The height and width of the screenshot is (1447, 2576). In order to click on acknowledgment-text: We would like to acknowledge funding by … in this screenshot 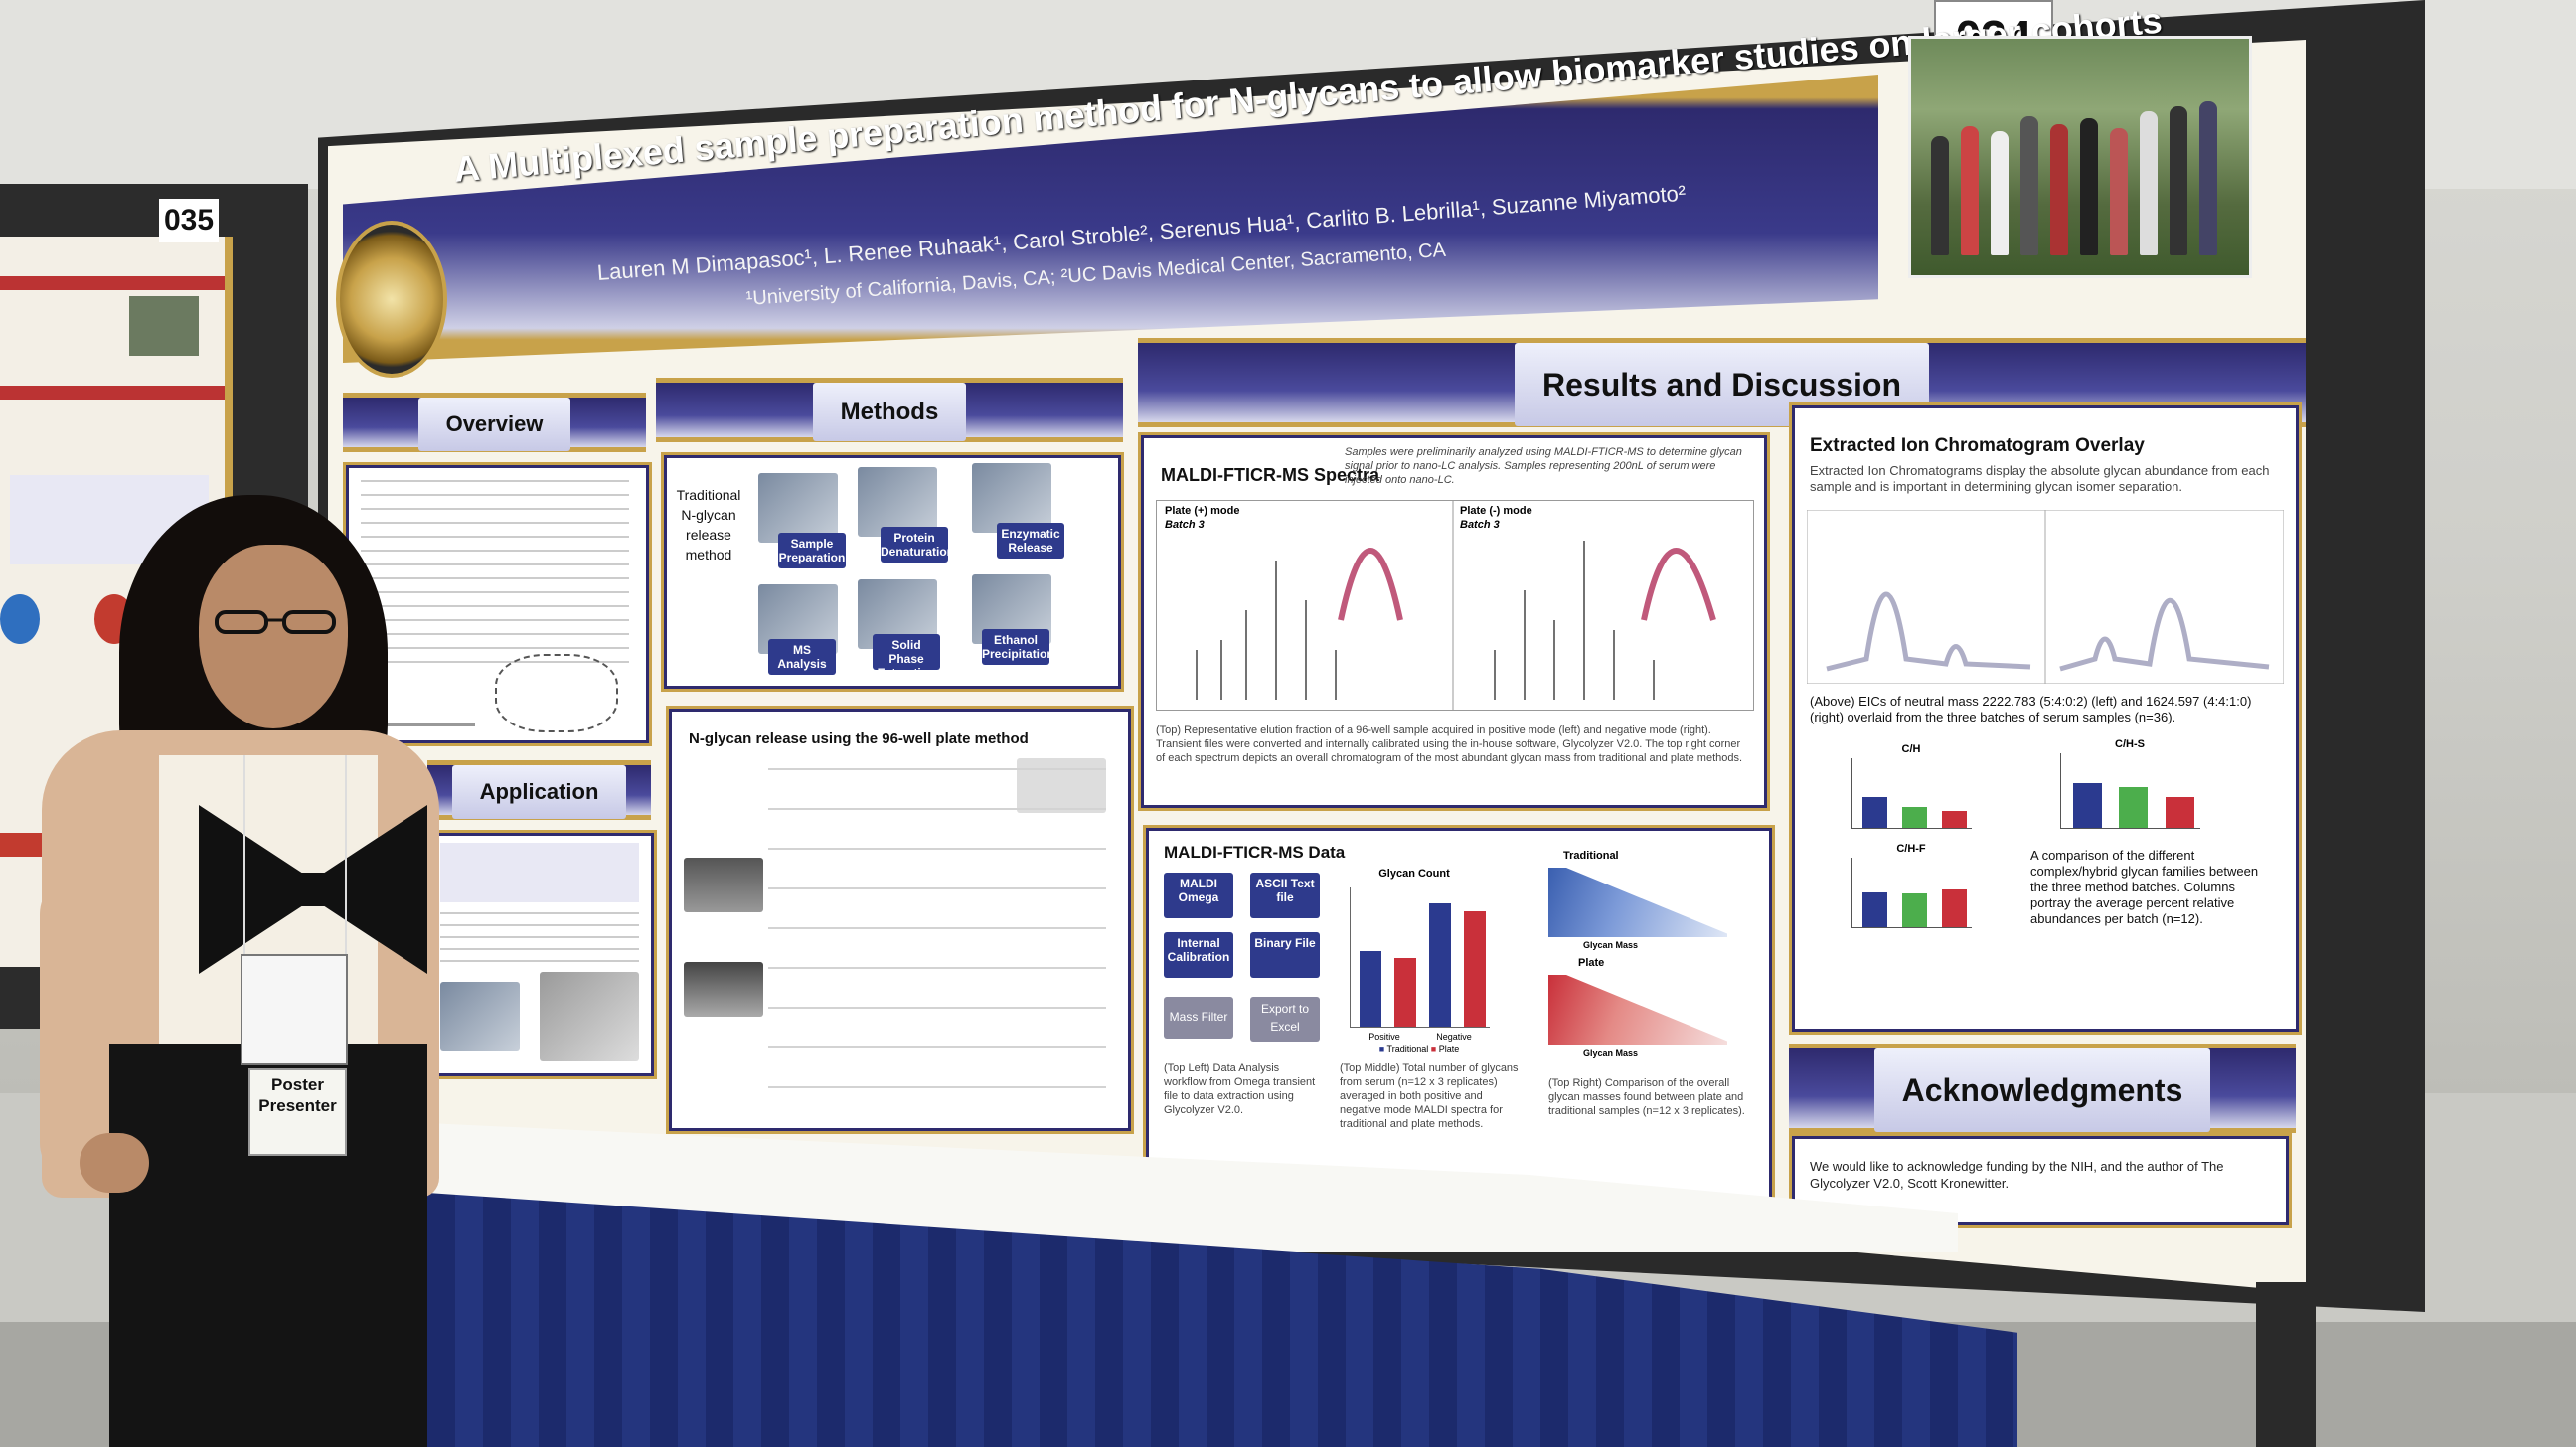, I will do `click(2017, 1175)`.